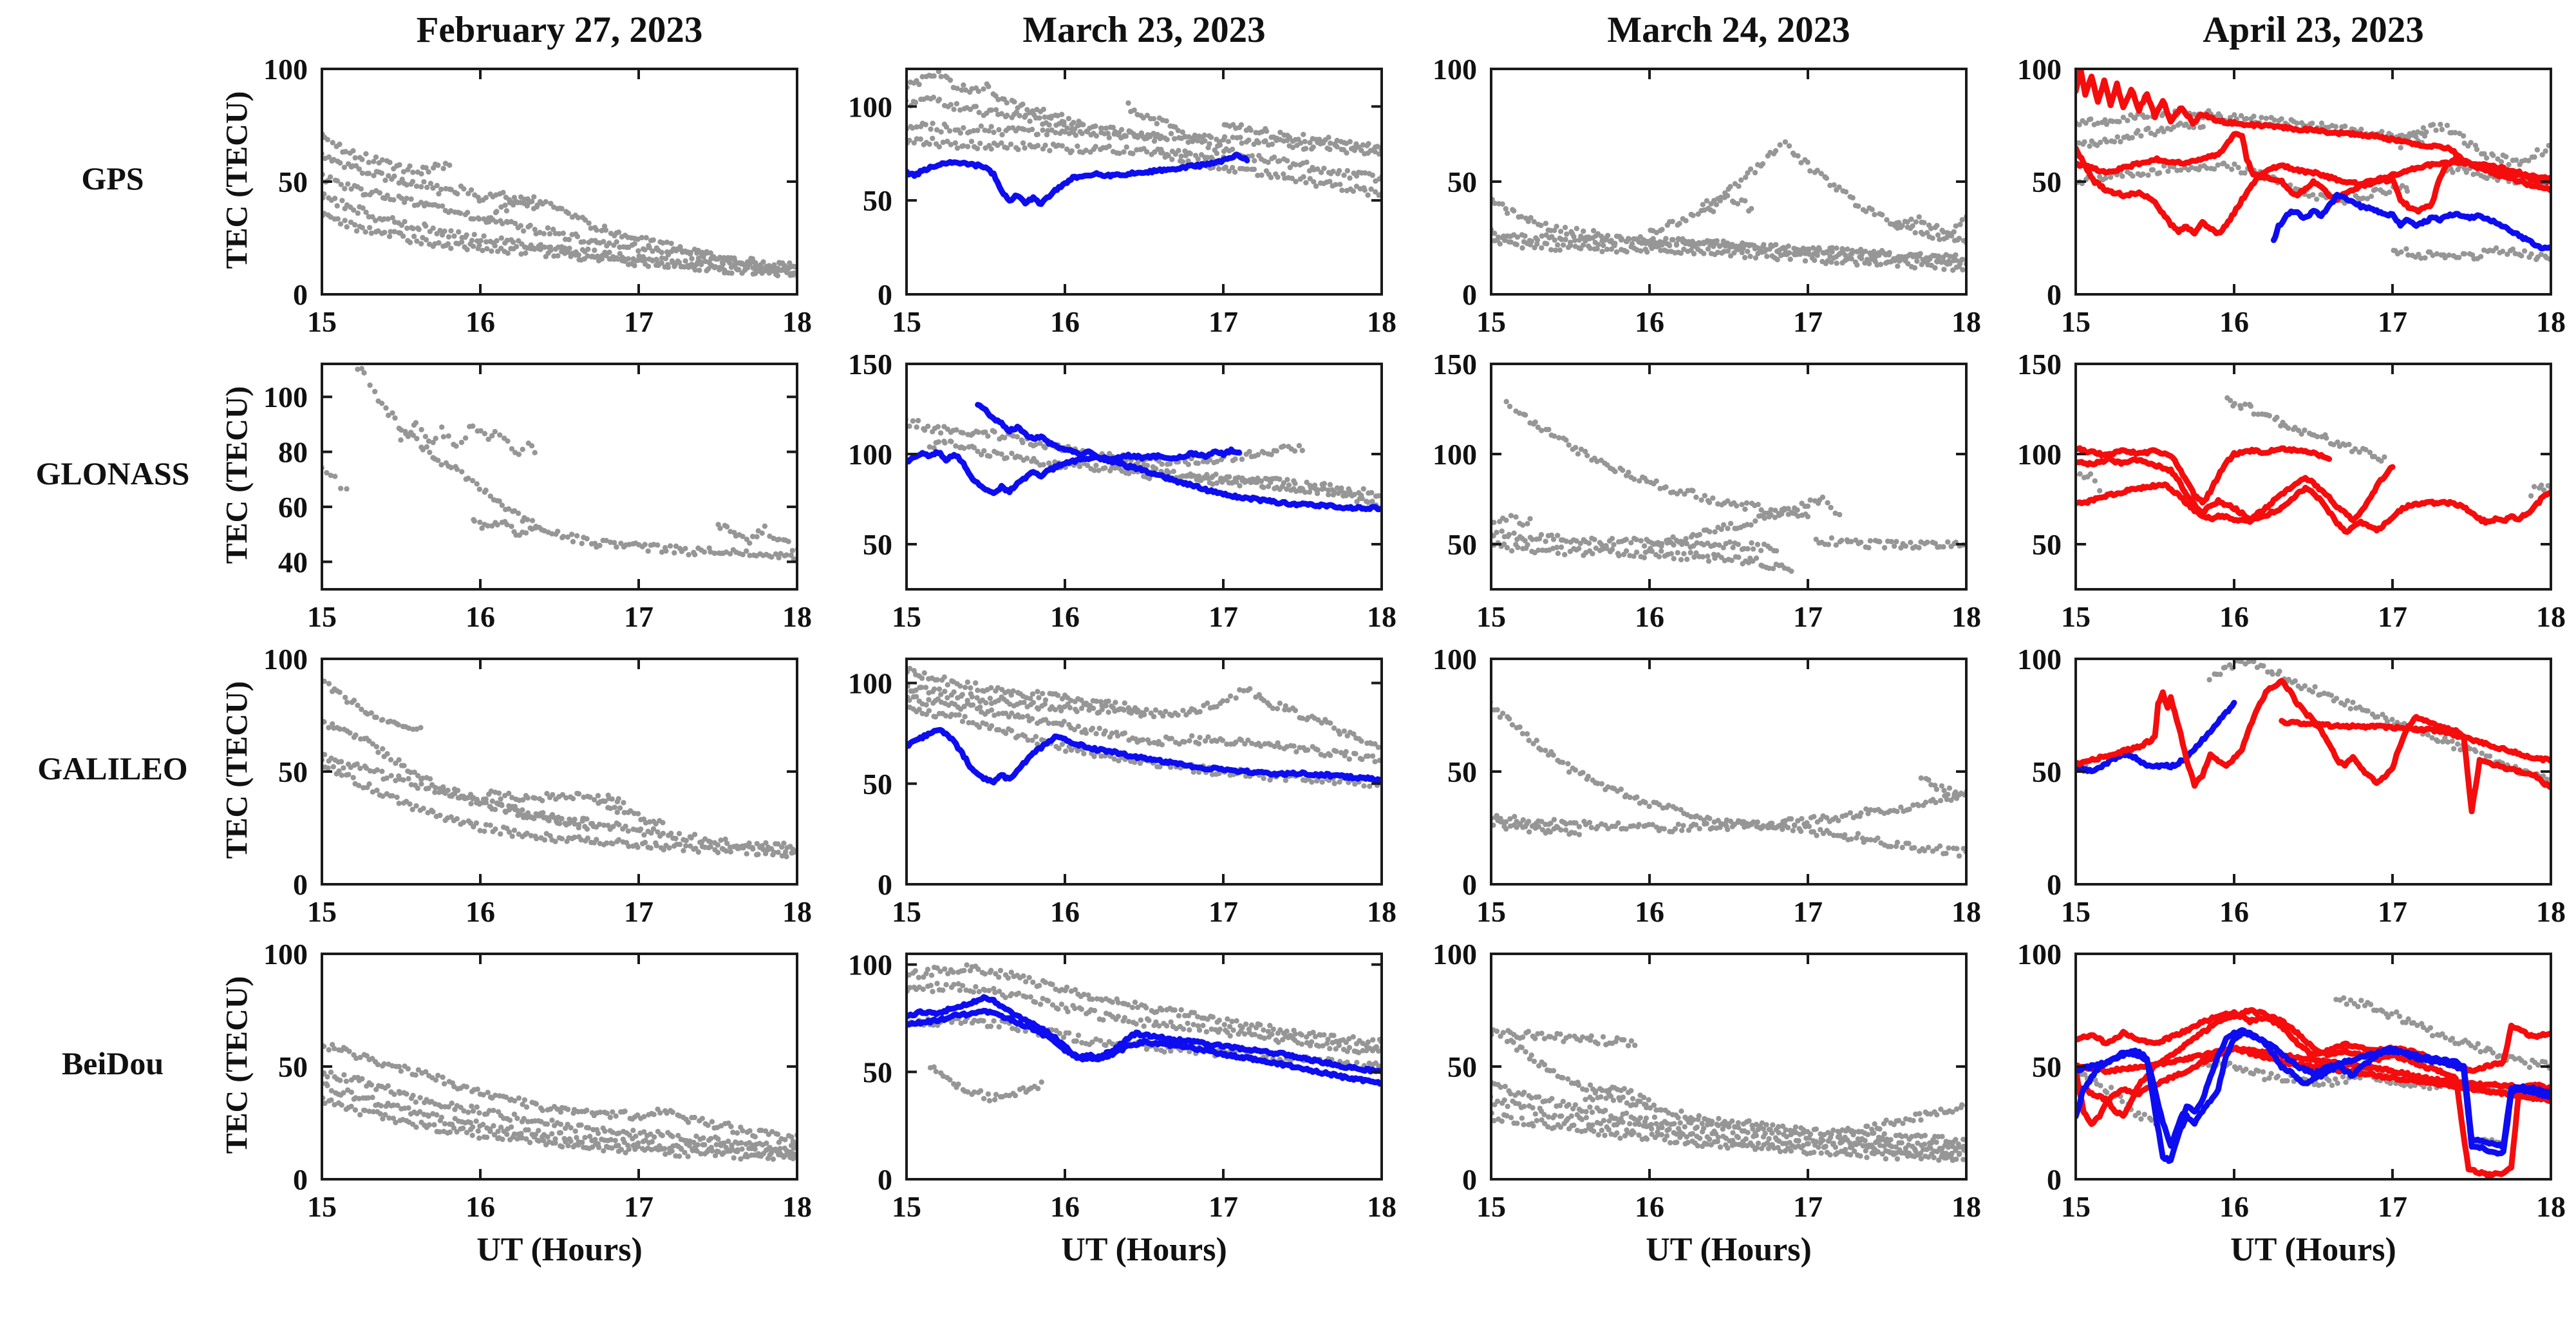 This screenshot has height=1319, width=2576. I want to click on row-label-gps: GPS, so click(112, 178).